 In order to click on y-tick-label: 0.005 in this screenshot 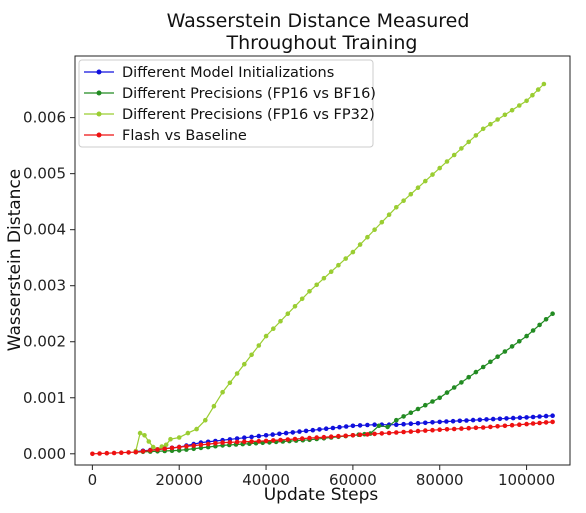, I will do `click(44, 174)`.